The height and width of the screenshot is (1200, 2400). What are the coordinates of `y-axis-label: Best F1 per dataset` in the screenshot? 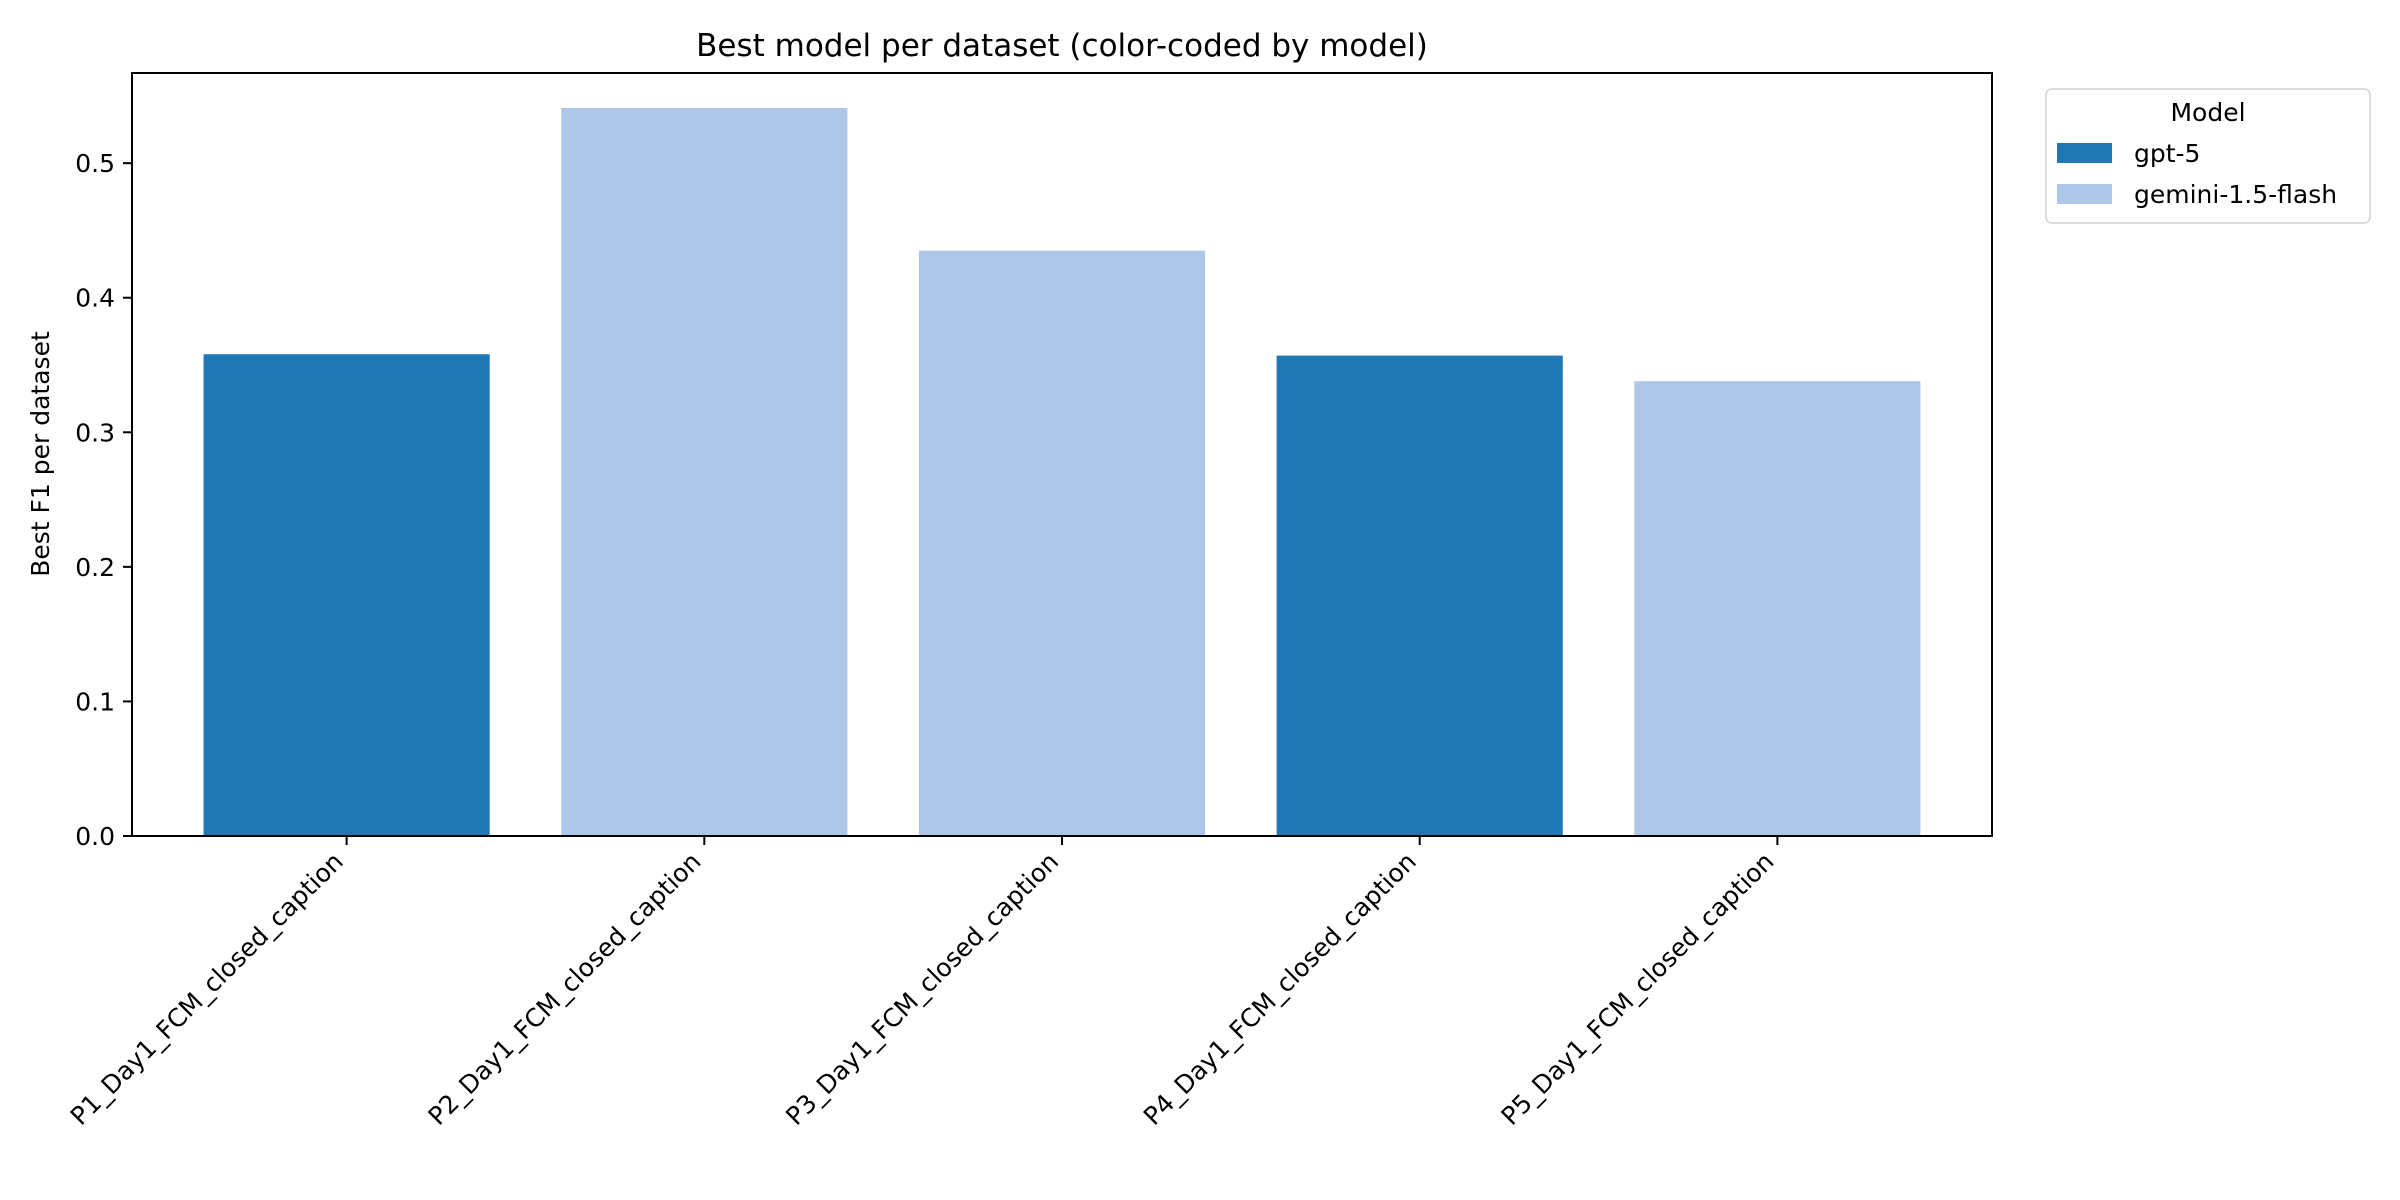 It's located at (40, 454).